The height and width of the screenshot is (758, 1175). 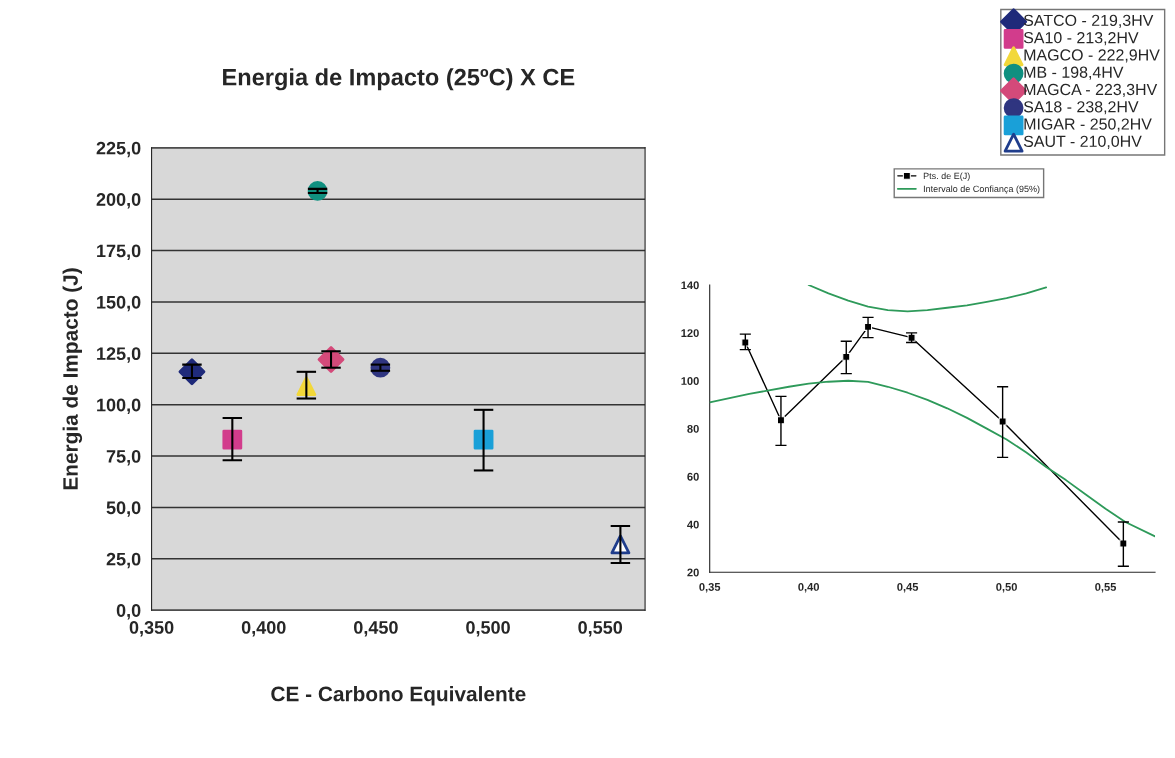 What do you see at coordinates (399, 79) in the screenshot?
I see `chart-title: Energia de Impacto (25ºC) X CE` at bounding box center [399, 79].